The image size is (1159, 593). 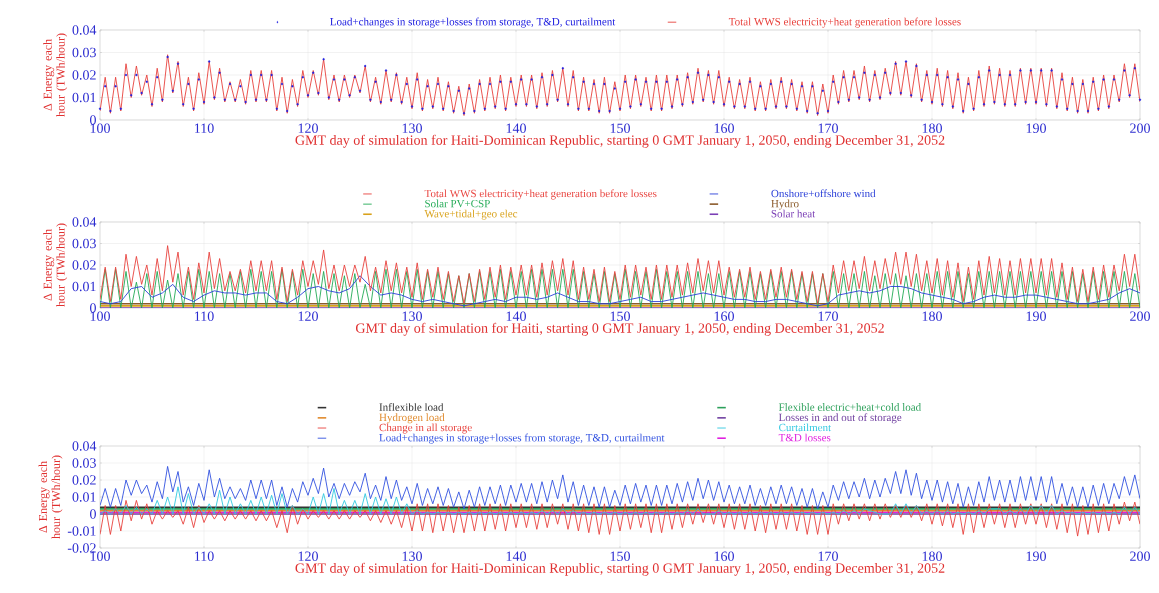 What do you see at coordinates (785, 204) in the screenshot?
I see `text: Hydro` at bounding box center [785, 204].